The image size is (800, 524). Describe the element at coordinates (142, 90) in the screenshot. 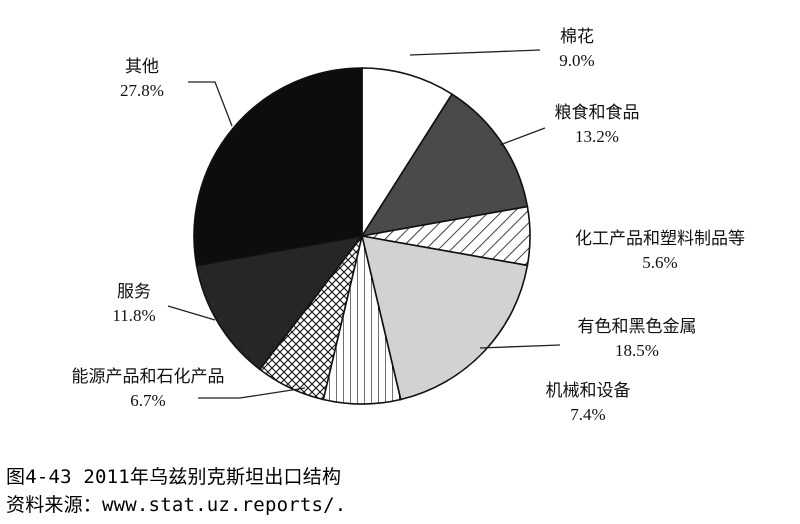

I see `slice-value-label-8: 27.8%` at that location.